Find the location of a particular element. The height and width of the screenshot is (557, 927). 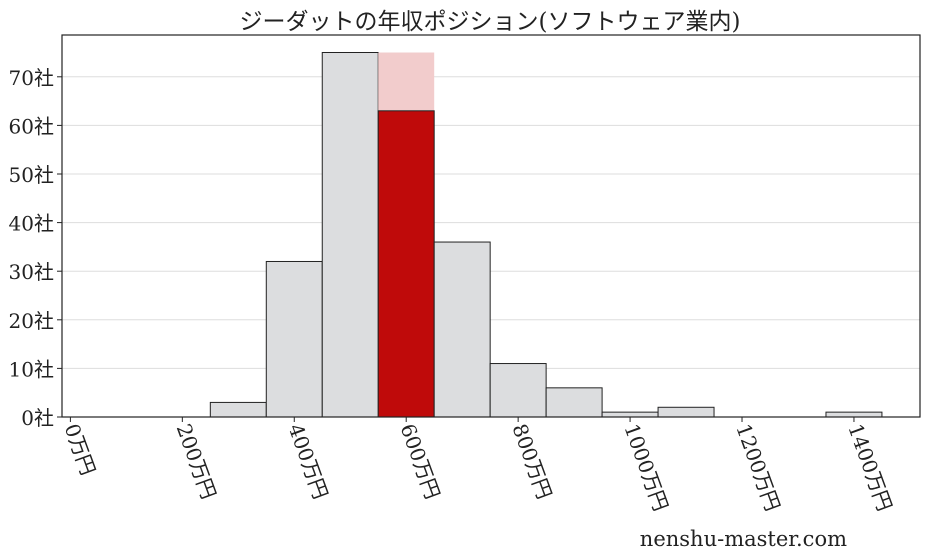

x-tick-label: 200万円 is located at coordinates (196, 462).